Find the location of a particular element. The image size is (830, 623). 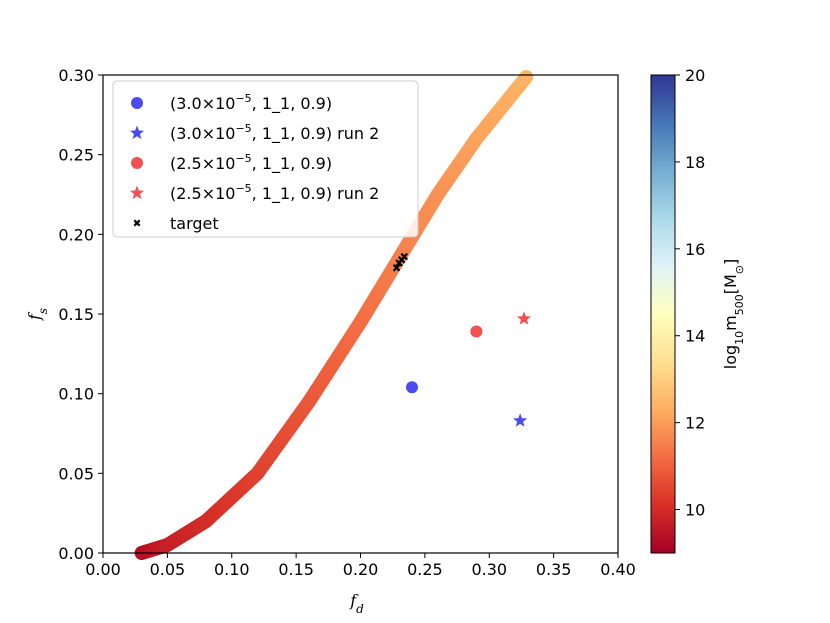

y-tick-label: 0.25 is located at coordinates (76, 155).